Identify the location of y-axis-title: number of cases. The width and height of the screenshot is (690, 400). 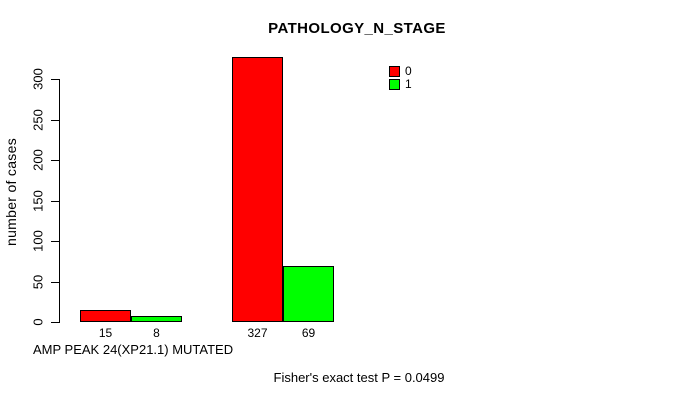
(11, 192).